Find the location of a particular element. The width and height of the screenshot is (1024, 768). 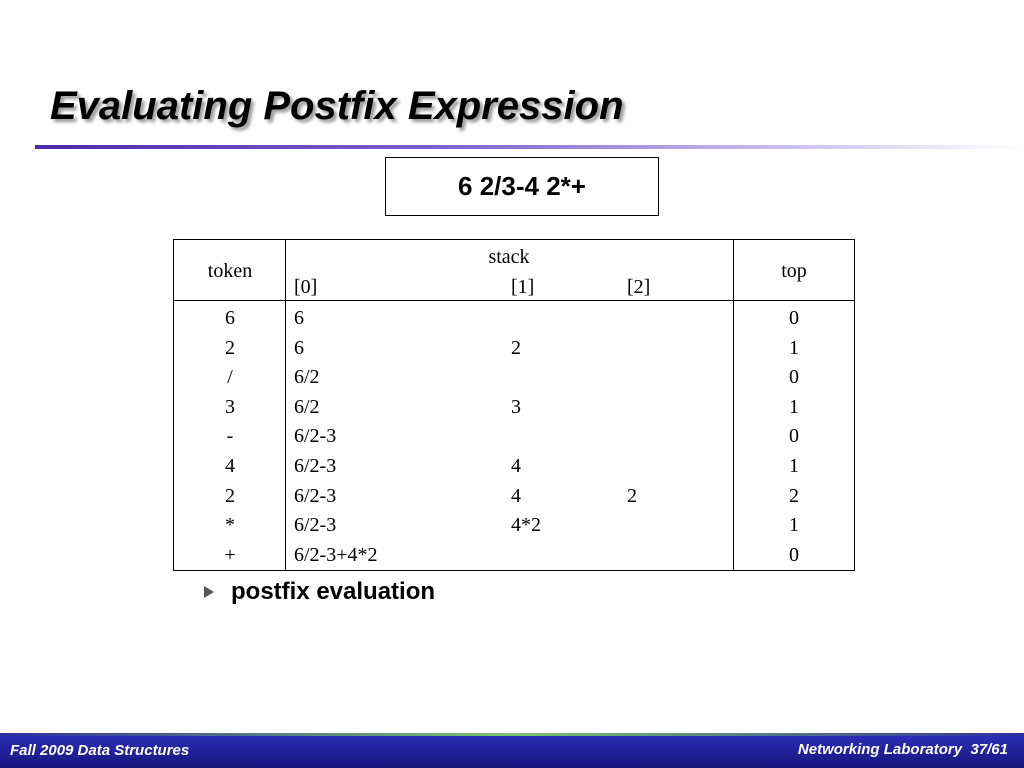

bullet-item: postfix evaluation is located at coordinates (319, 592).